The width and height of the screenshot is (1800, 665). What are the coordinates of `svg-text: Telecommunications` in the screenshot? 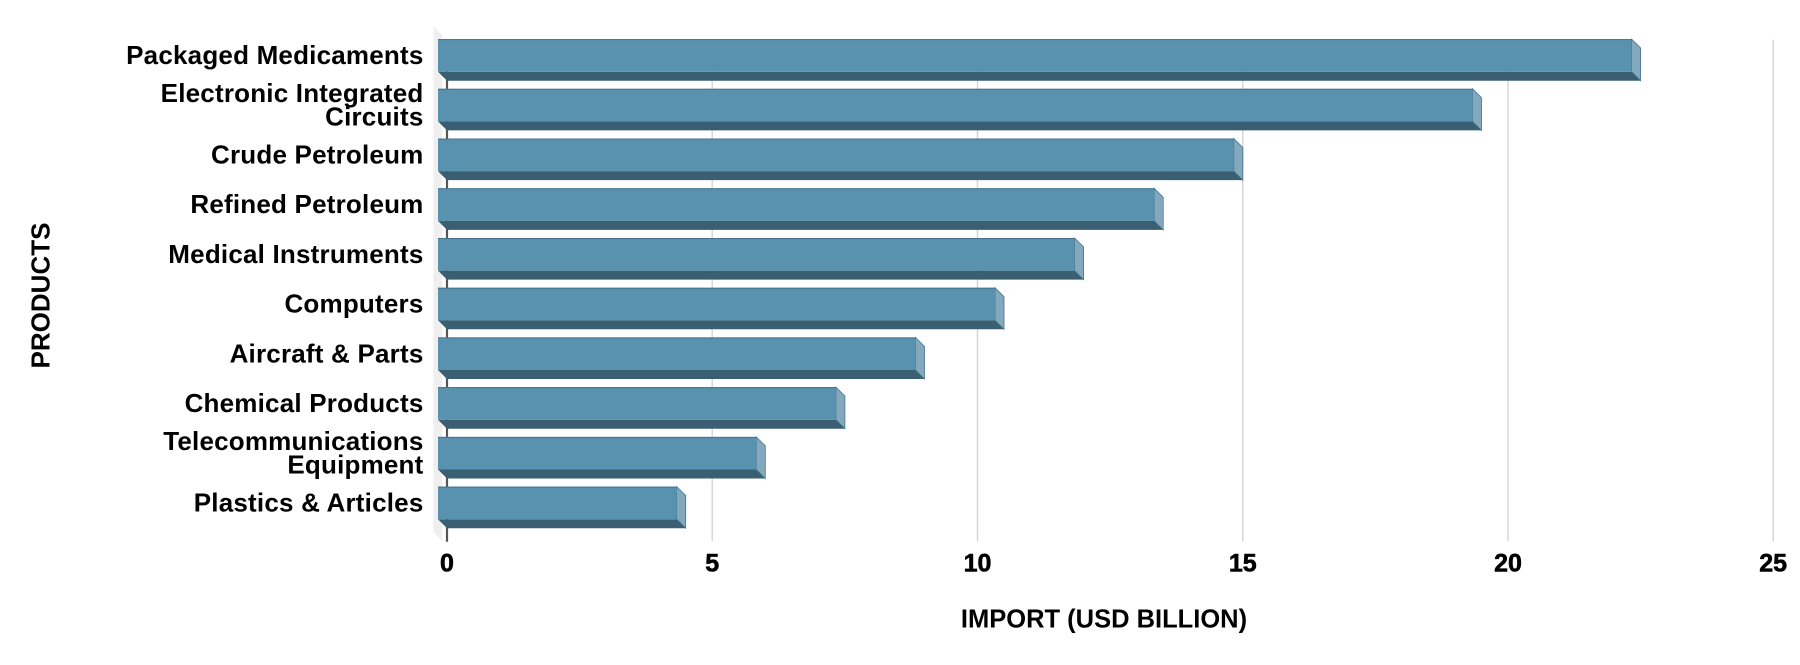 It's located at (293, 441).